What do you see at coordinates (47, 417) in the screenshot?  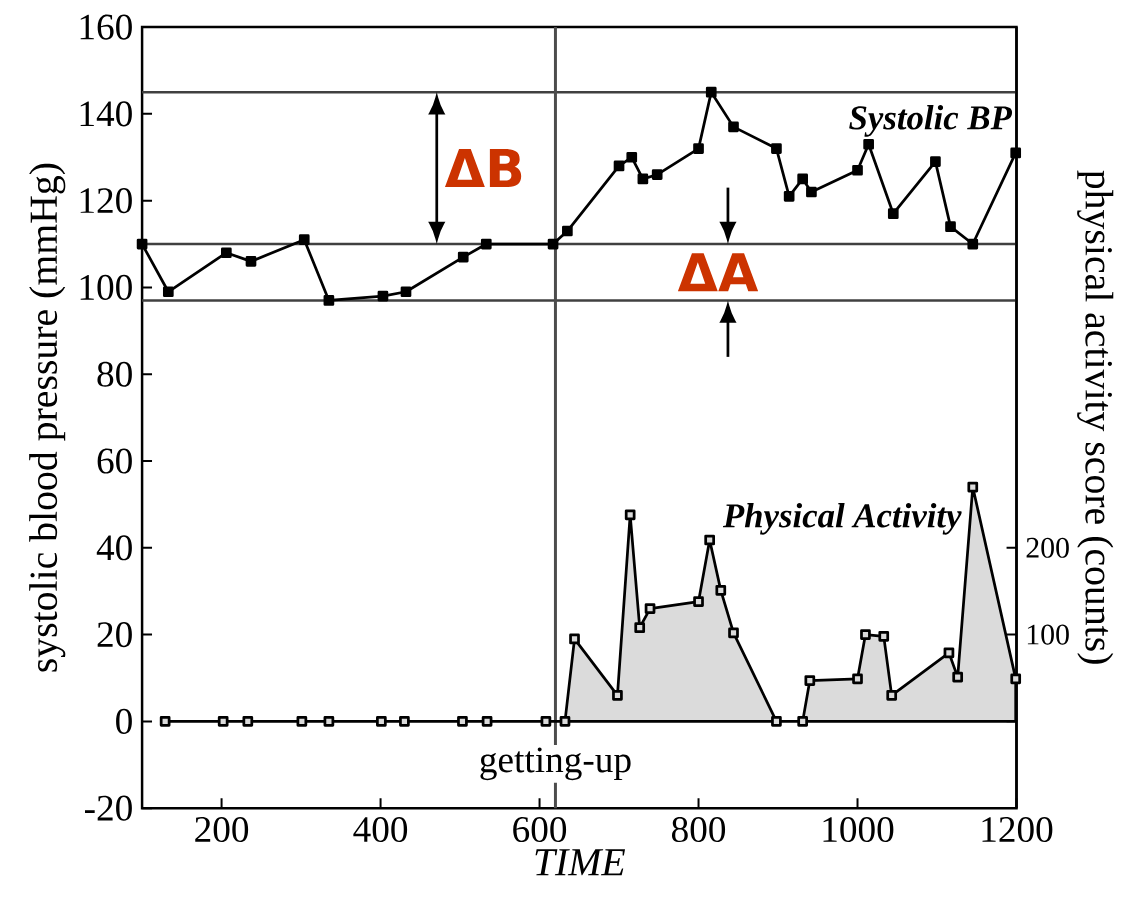 I see `y-axis-title: systolic blood pressure (mmHg)` at bounding box center [47, 417].